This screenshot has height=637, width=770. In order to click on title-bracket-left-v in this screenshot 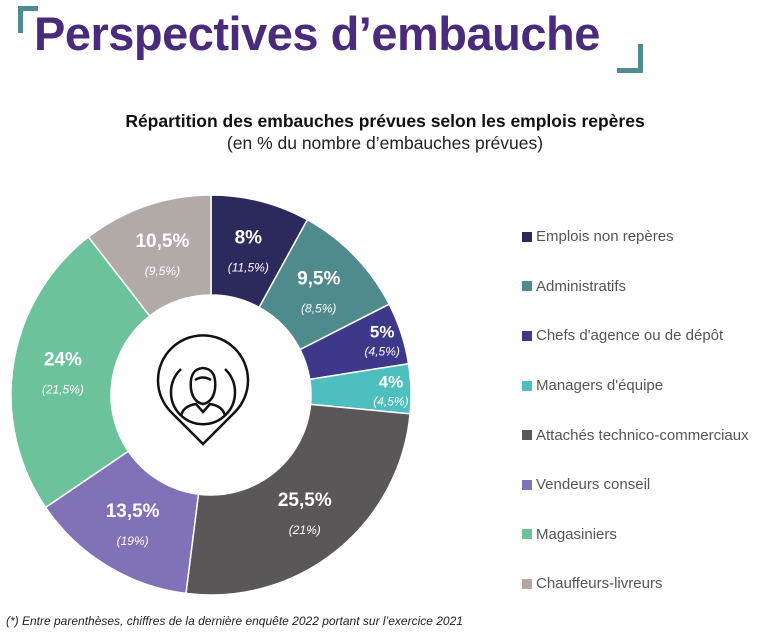, I will do `click(20, 19)`.